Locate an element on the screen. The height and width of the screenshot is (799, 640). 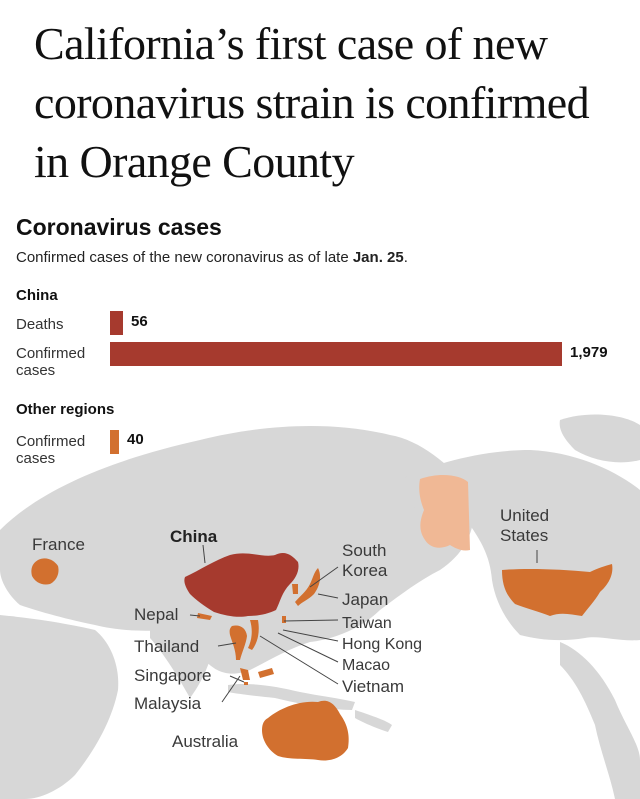
leader-china is located at coordinates (204, 554).